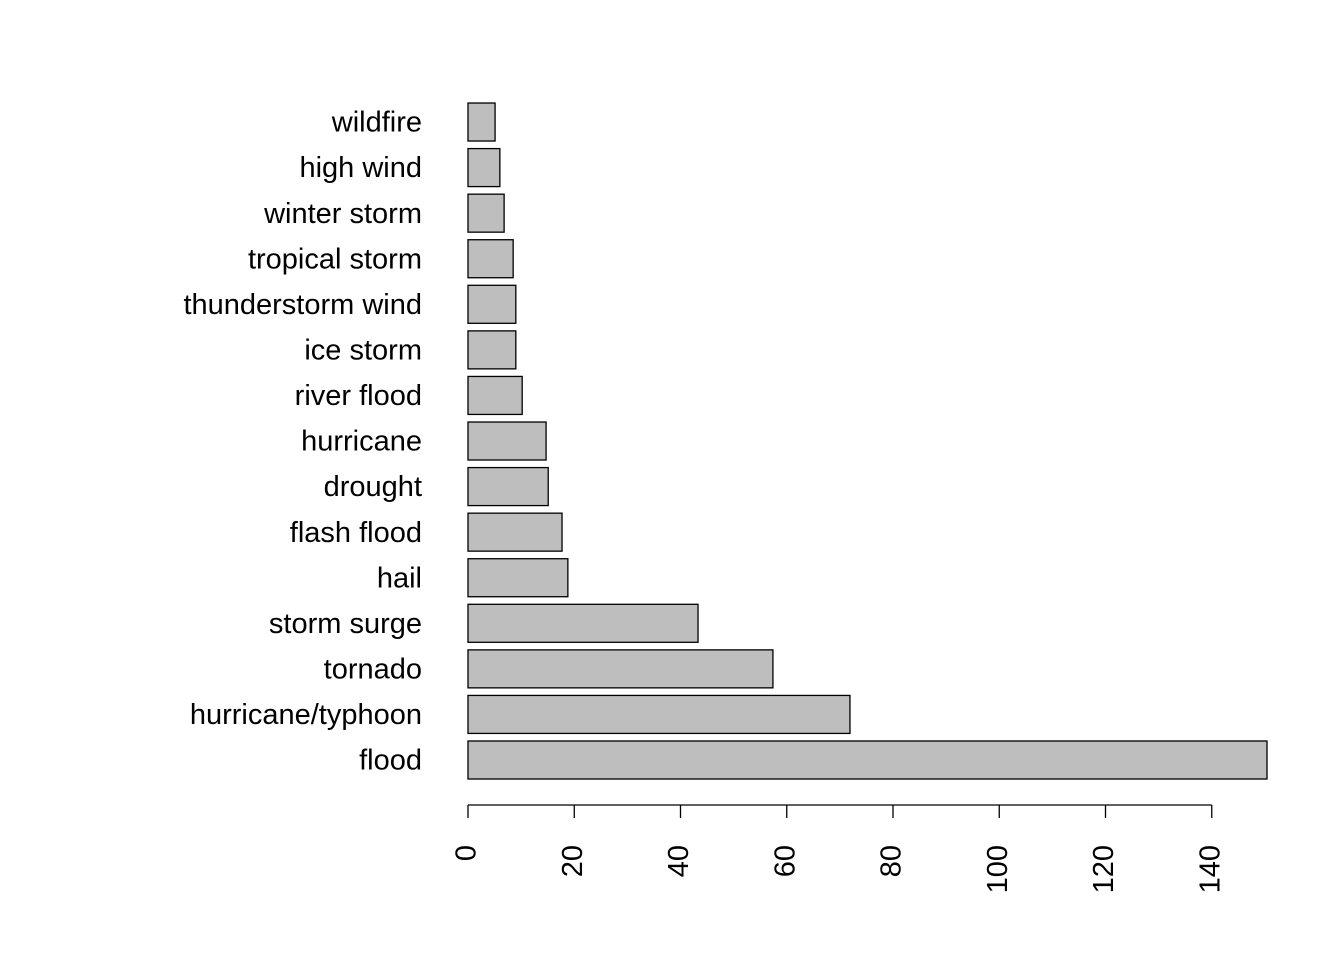 The image size is (1344, 960). Describe the element at coordinates (356, 533) in the screenshot. I see `y-tick-label: flash flood` at that location.